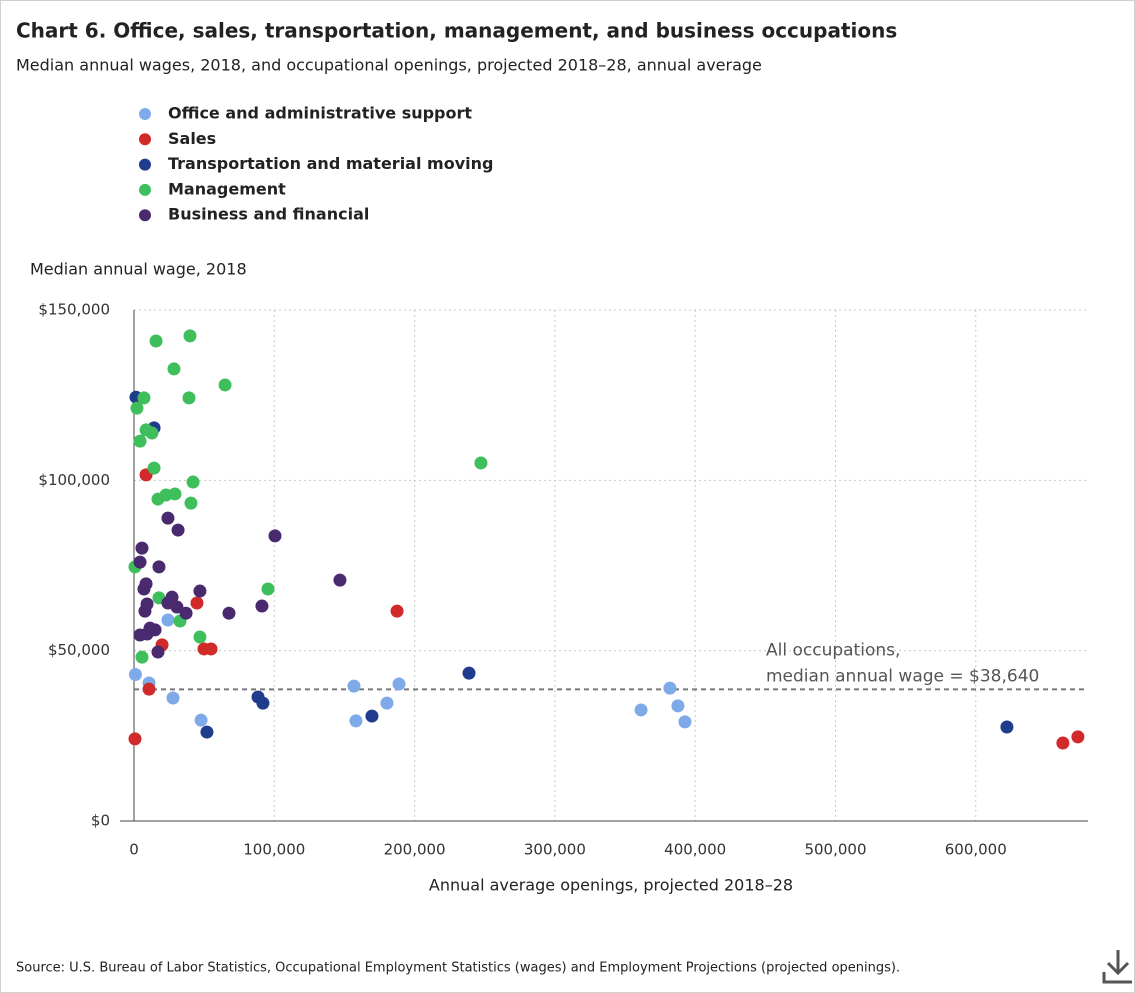  I want to click on y-axis-label: Median annual wage, 2018, so click(138, 269).